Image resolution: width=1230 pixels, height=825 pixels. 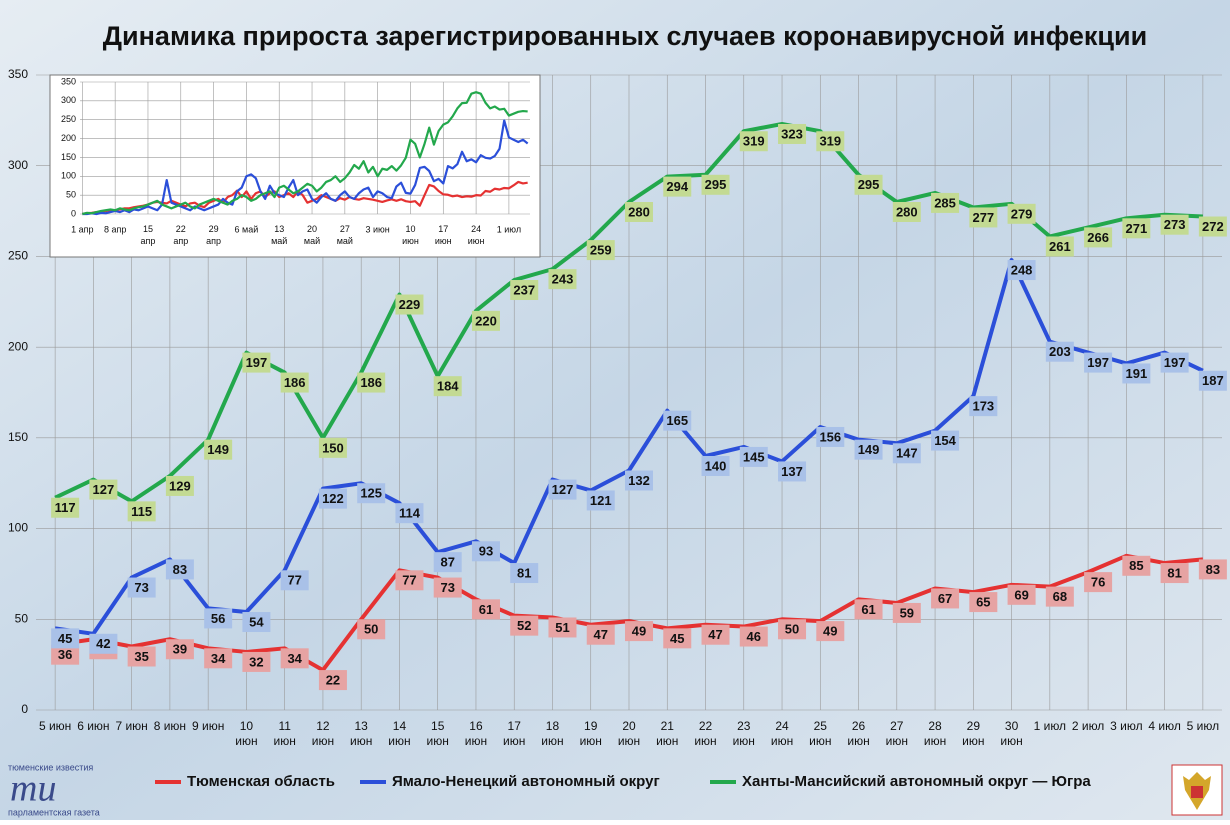 I want to click on data-label: 81, so click(x=524, y=572).